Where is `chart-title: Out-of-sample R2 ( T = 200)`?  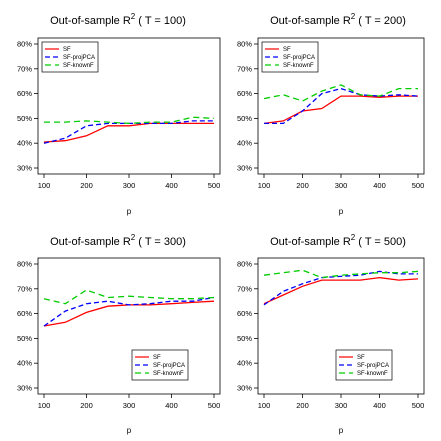 chart-title: Out-of-sample R2 ( T = 200) is located at coordinates (338, 19).